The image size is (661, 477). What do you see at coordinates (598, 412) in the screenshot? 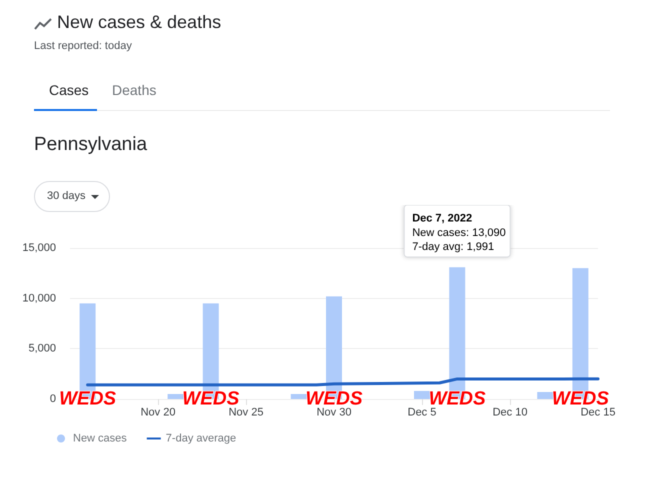
I see `x-tick-label: Dec 15` at bounding box center [598, 412].